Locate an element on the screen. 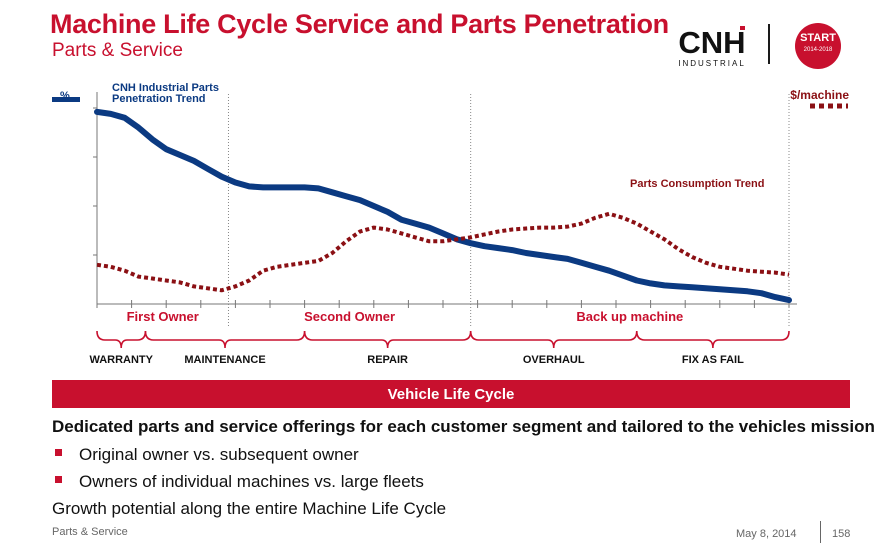 The height and width of the screenshot is (550, 880). owner-phase-label: Back up machine is located at coordinates (629, 316).